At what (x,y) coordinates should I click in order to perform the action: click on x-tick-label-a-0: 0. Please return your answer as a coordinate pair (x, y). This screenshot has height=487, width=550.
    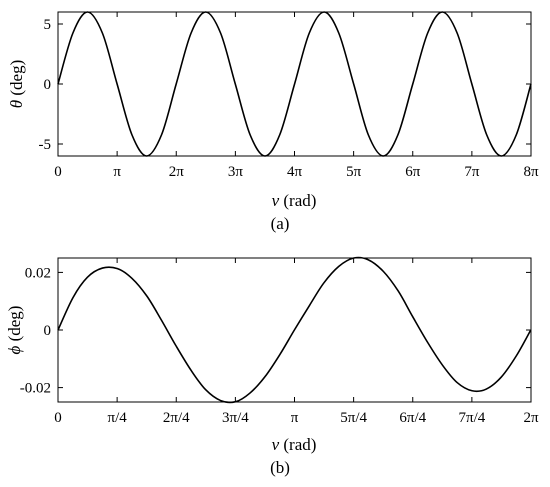
    Looking at the image, I should click on (58, 172).